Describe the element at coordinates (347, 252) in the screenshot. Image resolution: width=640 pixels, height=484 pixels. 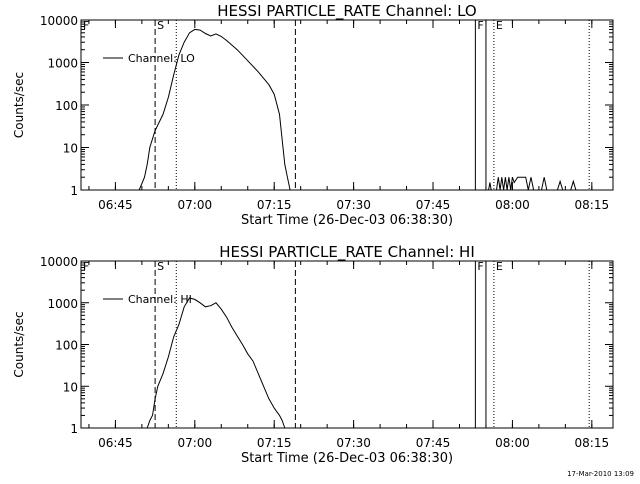
I see `chart-title: HESSI PARTICLE_RATE Channel: HI` at that location.